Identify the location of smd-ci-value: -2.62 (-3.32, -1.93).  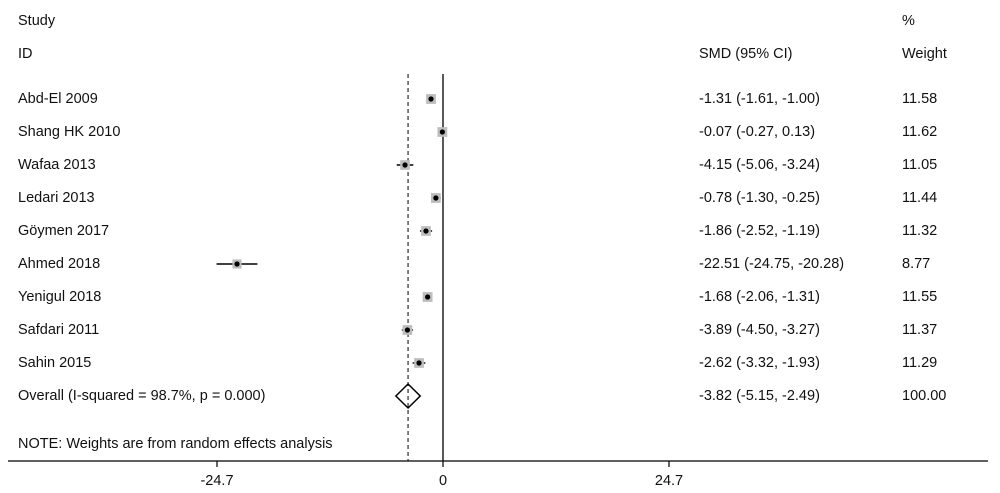
(759, 363).